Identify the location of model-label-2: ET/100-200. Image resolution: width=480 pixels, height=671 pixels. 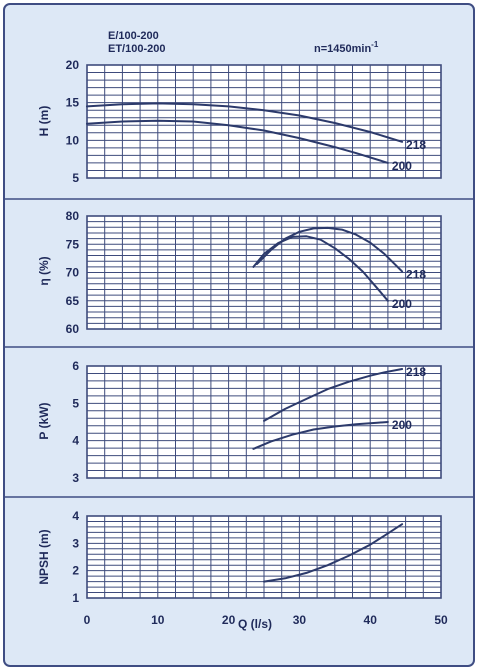
(136, 49).